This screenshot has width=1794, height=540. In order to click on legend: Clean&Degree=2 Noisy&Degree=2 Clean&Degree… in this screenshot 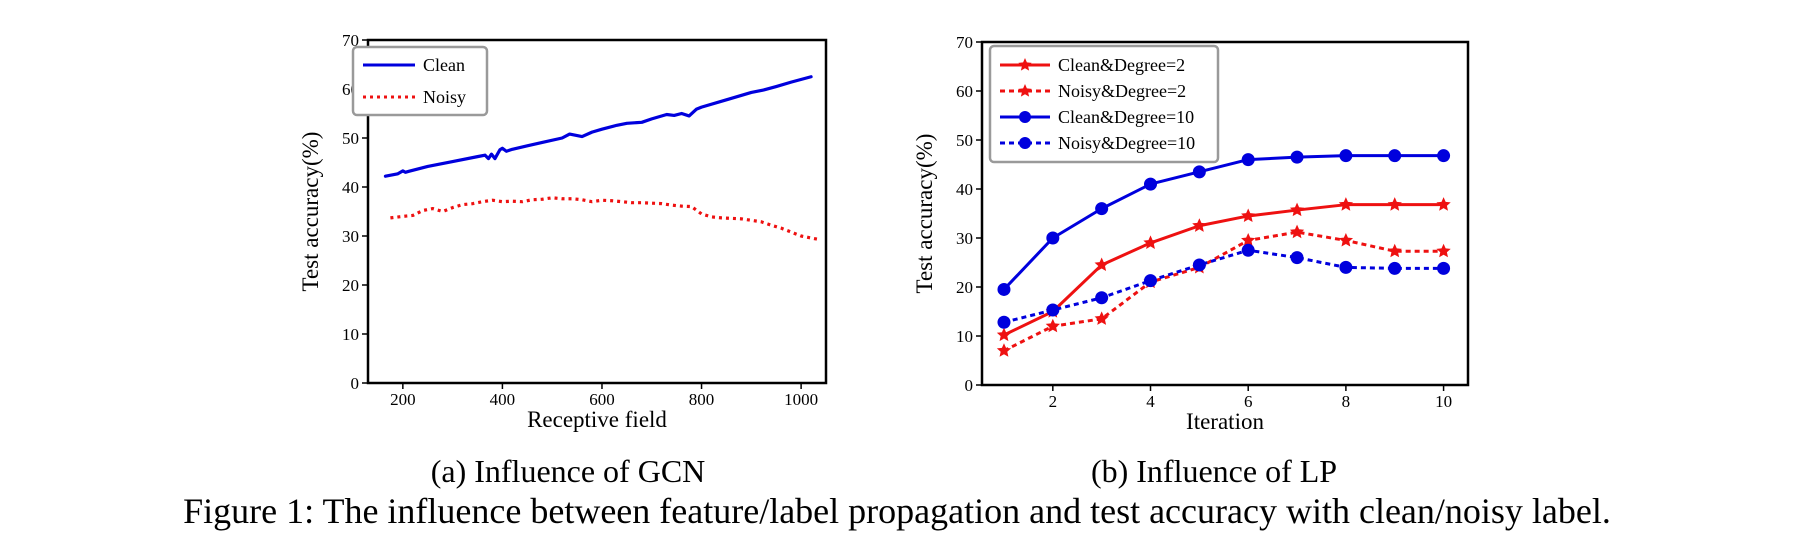, I will do `click(1104, 104)`.